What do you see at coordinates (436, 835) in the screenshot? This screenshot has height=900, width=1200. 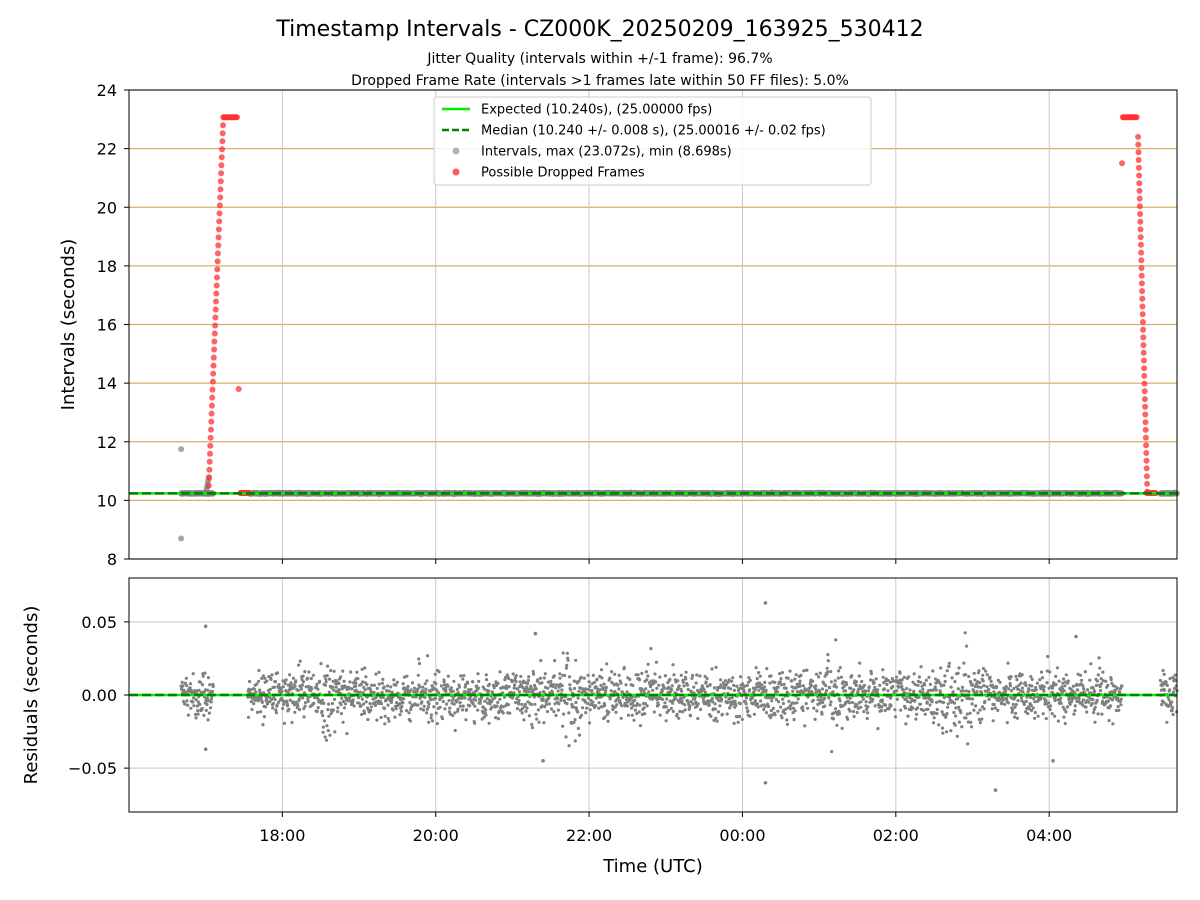 I see `x-tick-label: 20:00` at bounding box center [436, 835].